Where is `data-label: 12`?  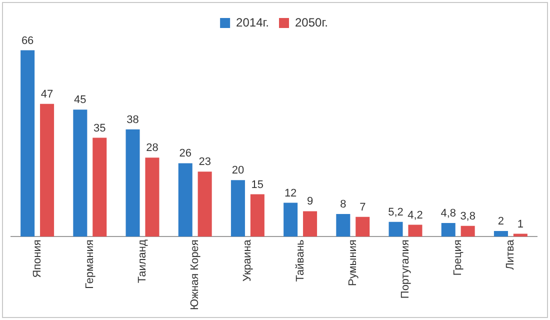 data-label: 12 is located at coordinates (290, 193).